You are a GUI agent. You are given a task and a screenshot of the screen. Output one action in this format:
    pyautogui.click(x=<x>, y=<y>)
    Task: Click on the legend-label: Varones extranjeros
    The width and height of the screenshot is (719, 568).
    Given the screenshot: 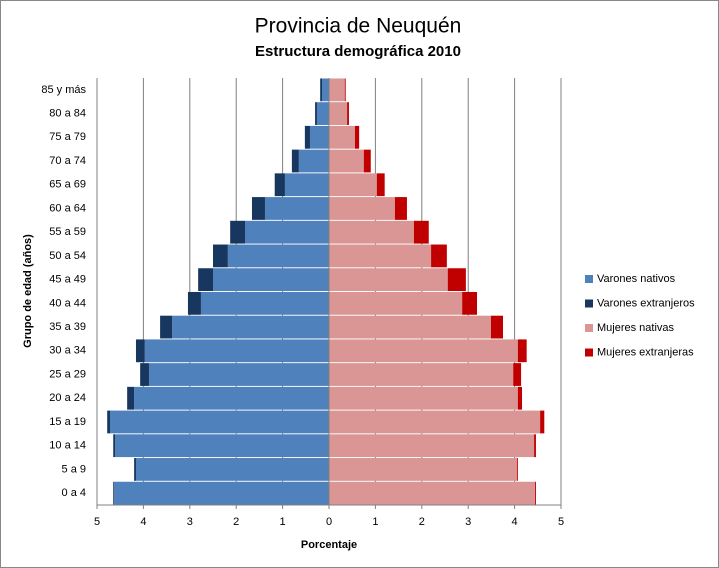 What is the action you would take?
    pyautogui.click(x=646, y=303)
    